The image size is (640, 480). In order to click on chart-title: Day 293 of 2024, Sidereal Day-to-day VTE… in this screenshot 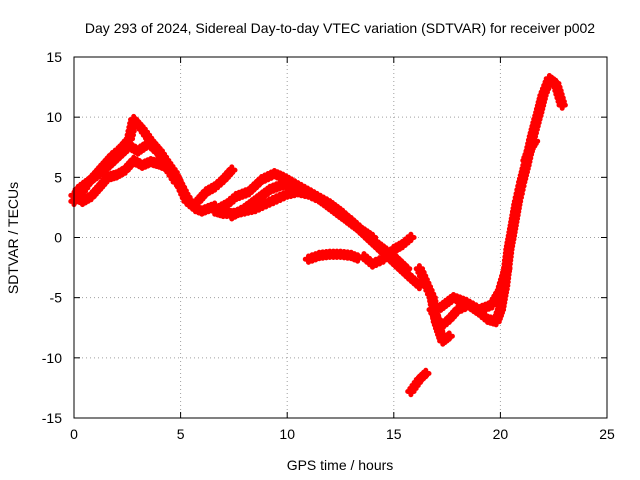, I will do `click(340, 28)`.